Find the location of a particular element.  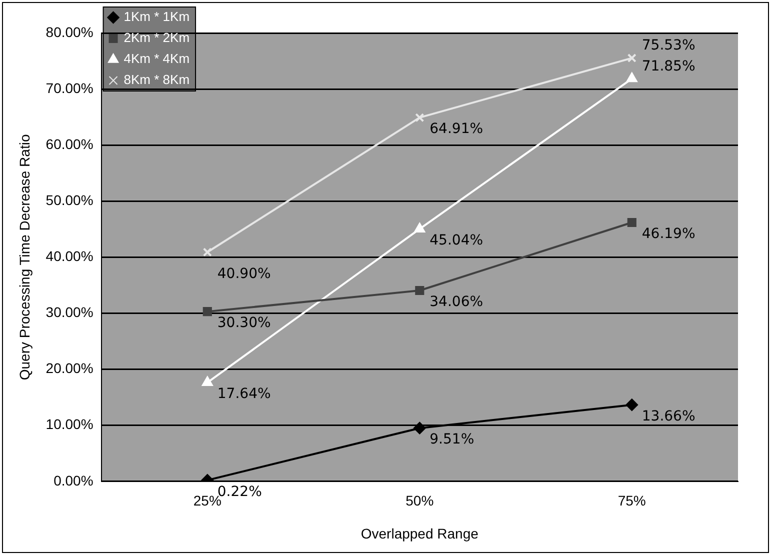

data-label: 71.85% is located at coordinates (669, 66).